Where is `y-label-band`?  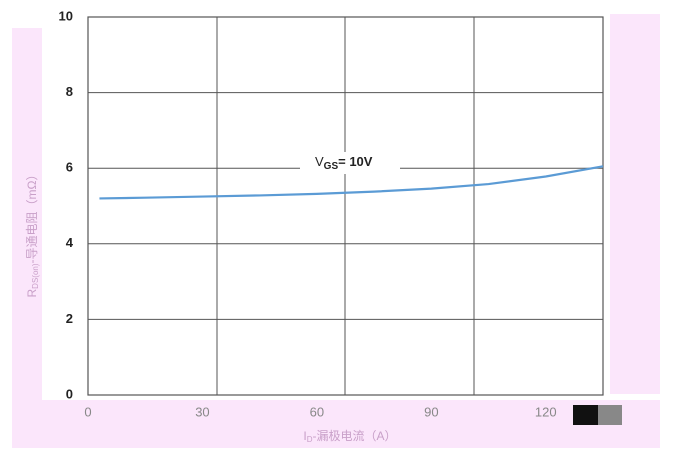 y-label-band is located at coordinates (27, 214).